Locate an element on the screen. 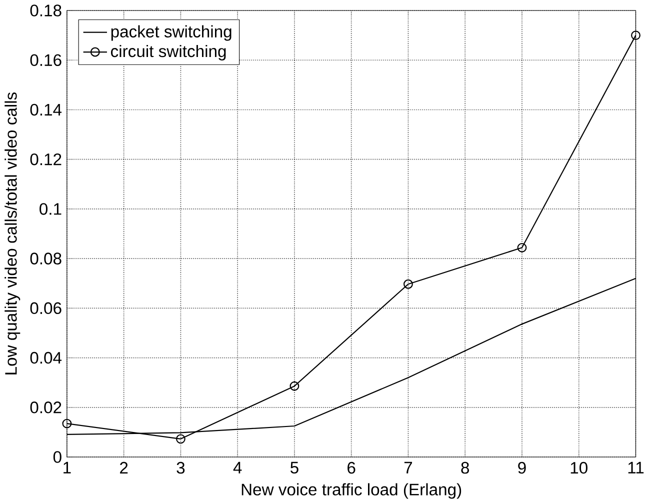  y-tick-label: 0.18 is located at coordinates (46, 10).